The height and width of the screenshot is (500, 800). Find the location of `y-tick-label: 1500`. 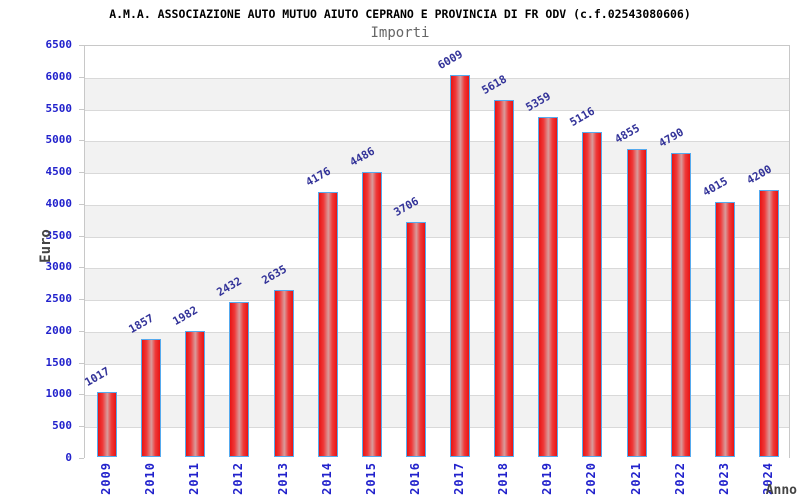

y-tick-label: 1500 is located at coordinates (59, 362).